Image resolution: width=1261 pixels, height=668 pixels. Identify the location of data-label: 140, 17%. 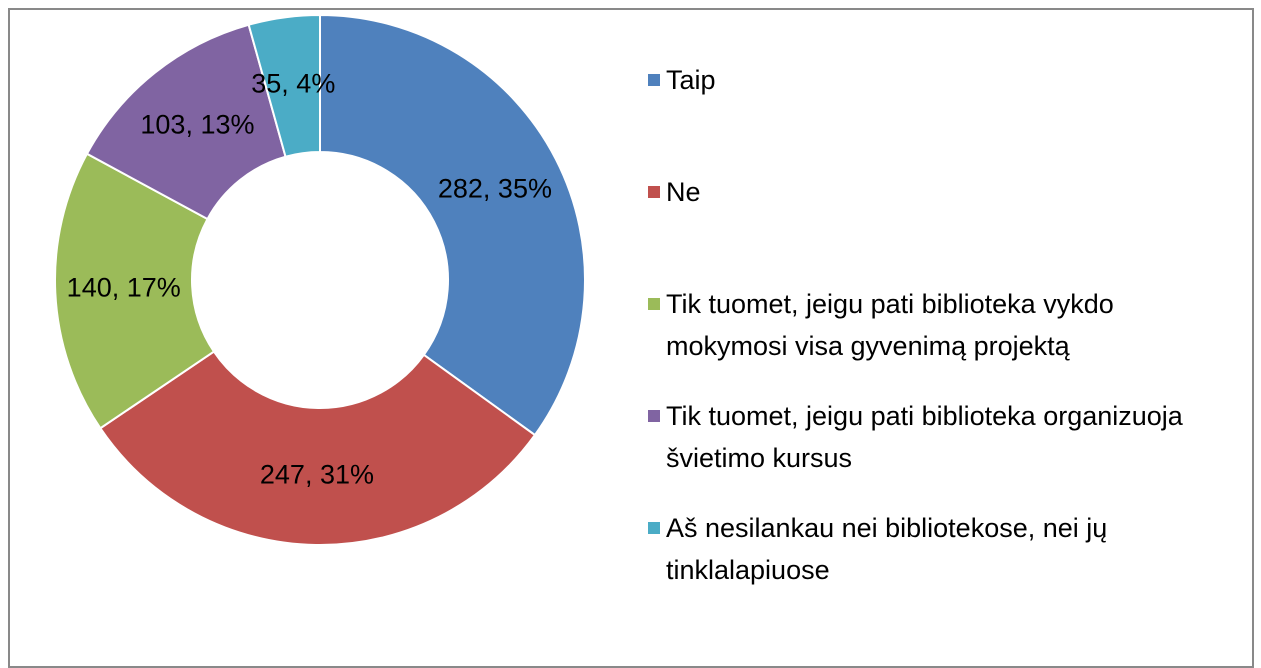
(124, 288).